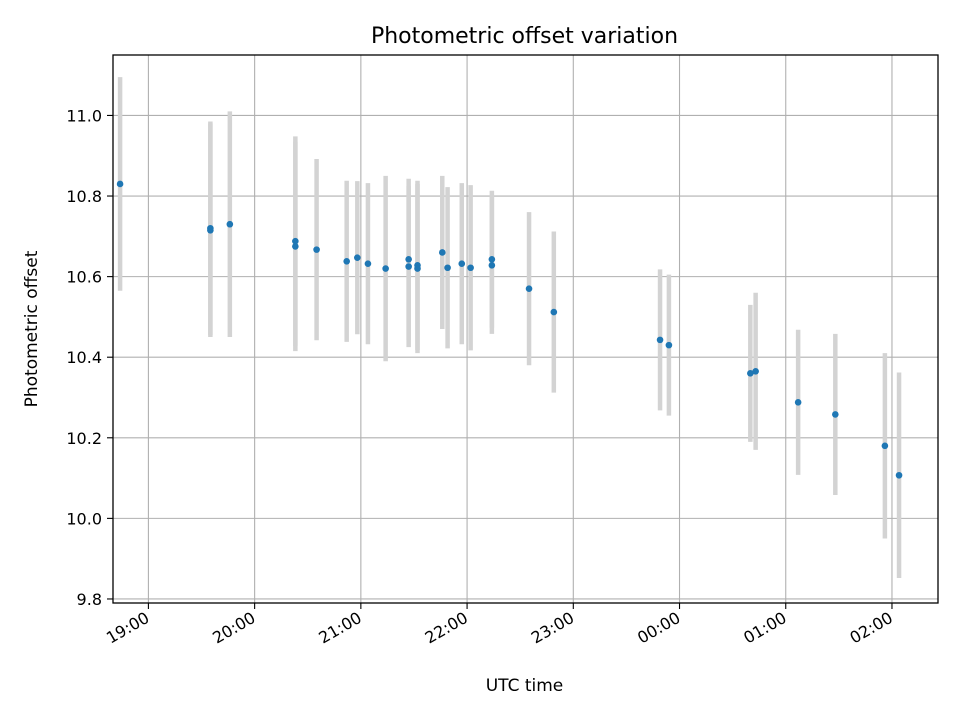 The image size is (960, 720). What do you see at coordinates (525, 686) in the screenshot?
I see `x-axis-label: UTC time` at bounding box center [525, 686].